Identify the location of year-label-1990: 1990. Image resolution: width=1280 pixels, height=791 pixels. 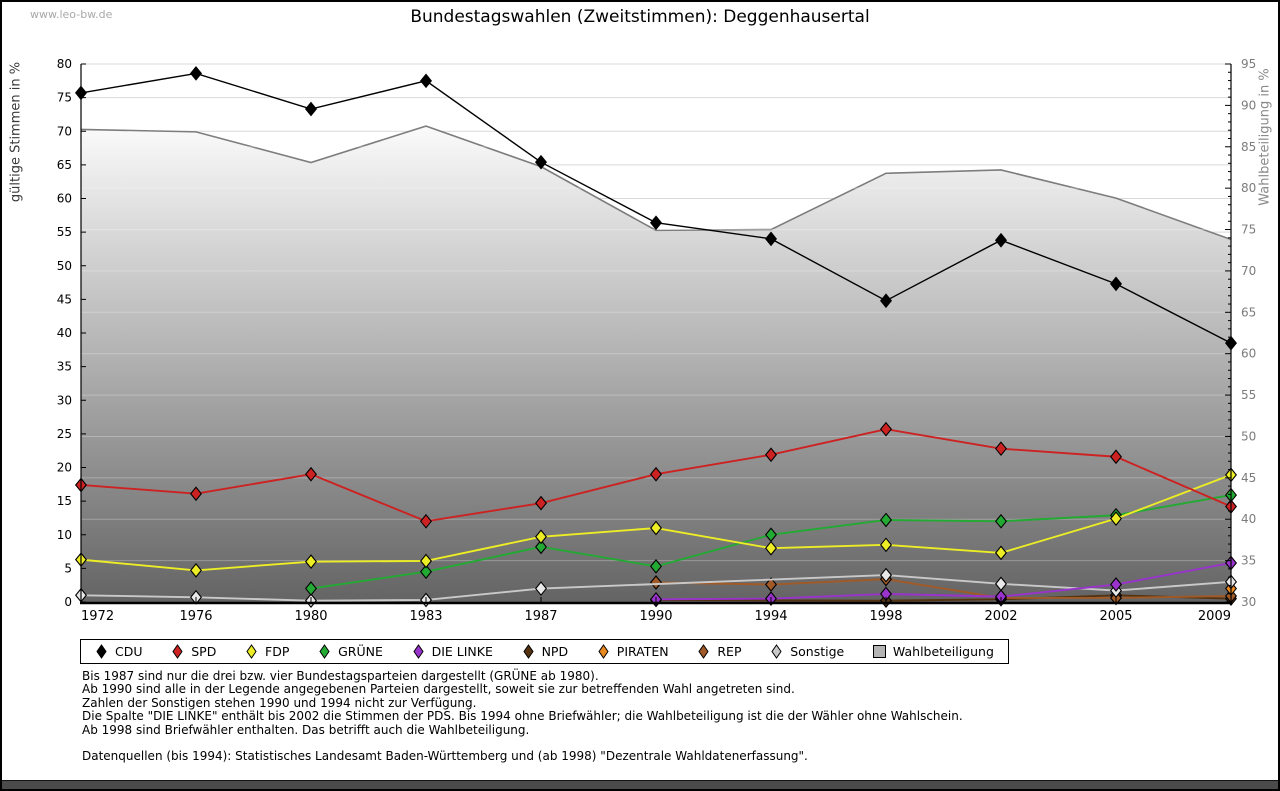
(655, 616).